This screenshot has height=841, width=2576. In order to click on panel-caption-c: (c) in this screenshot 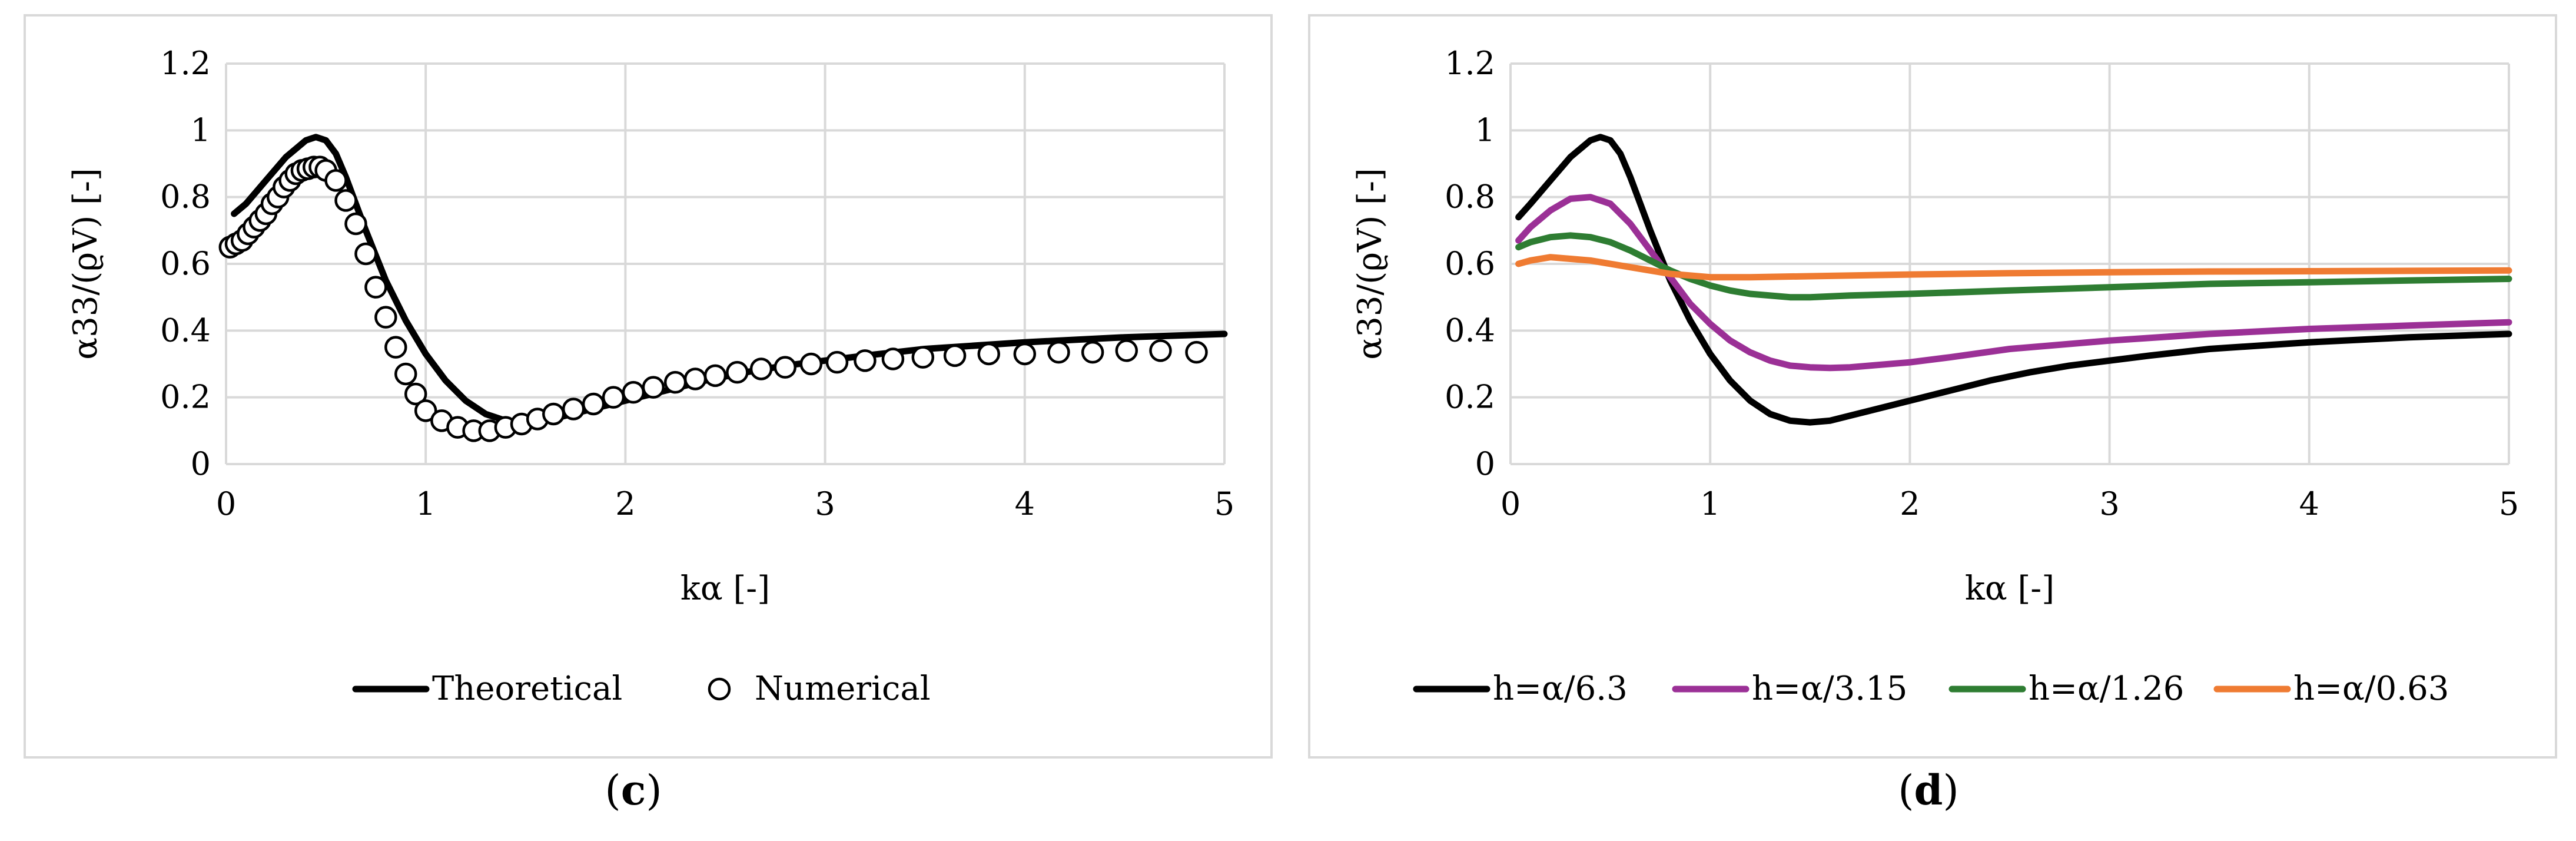, I will do `click(633, 790)`.